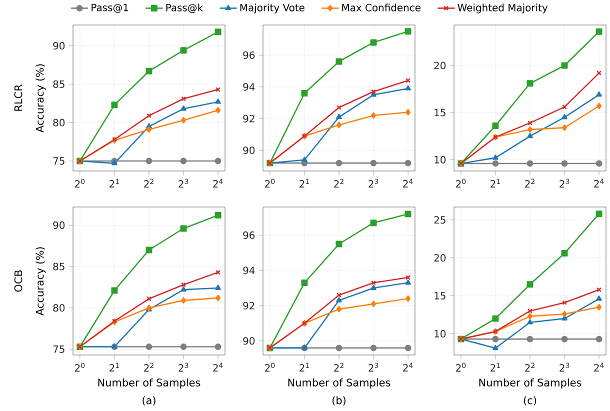 The width and height of the screenshot is (610, 411). Describe the element at coordinates (185, 8) in the screenshot. I see `legend-label: Pass@k` at that location.